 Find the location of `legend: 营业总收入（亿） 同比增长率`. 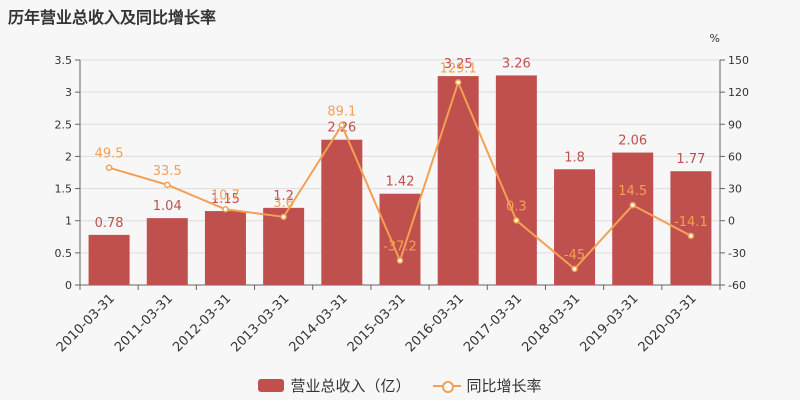

legend: 营业总收入（亿） 同比增长率 is located at coordinates (400, 385).